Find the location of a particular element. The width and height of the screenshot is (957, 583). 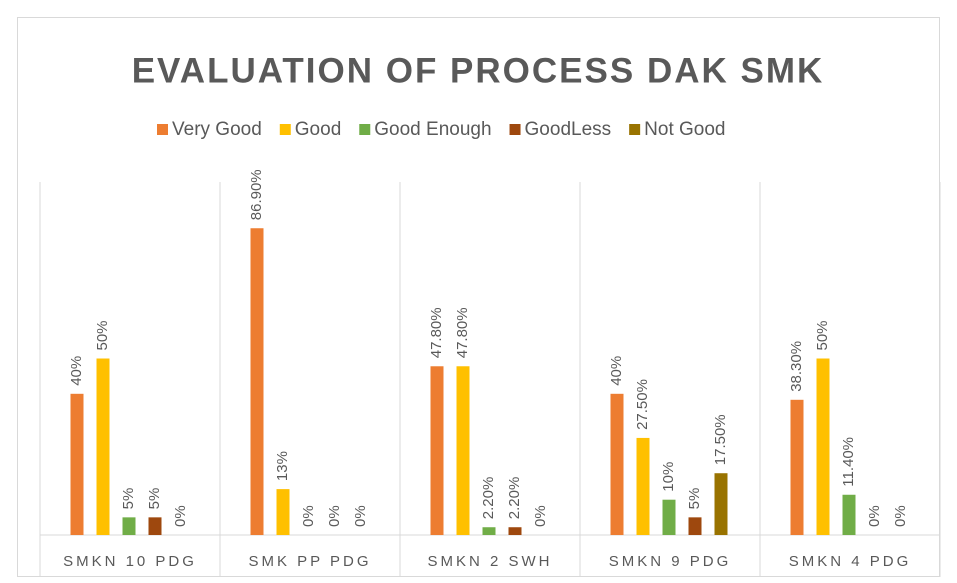

data-label: 86.90% is located at coordinates (256, 194).